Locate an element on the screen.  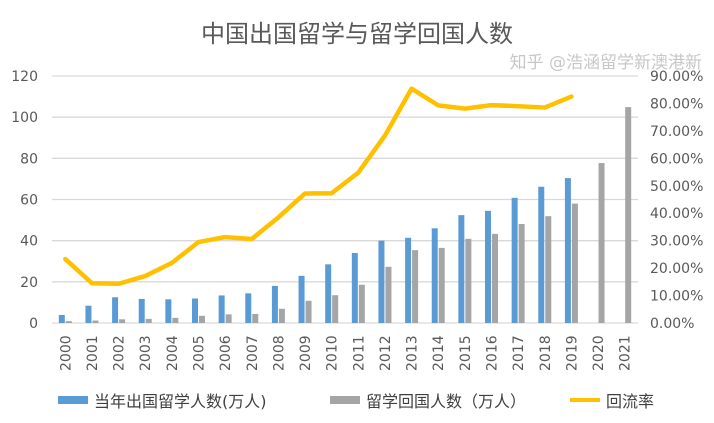
x-tick-label: 2011 is located at coordinates (359, 353).